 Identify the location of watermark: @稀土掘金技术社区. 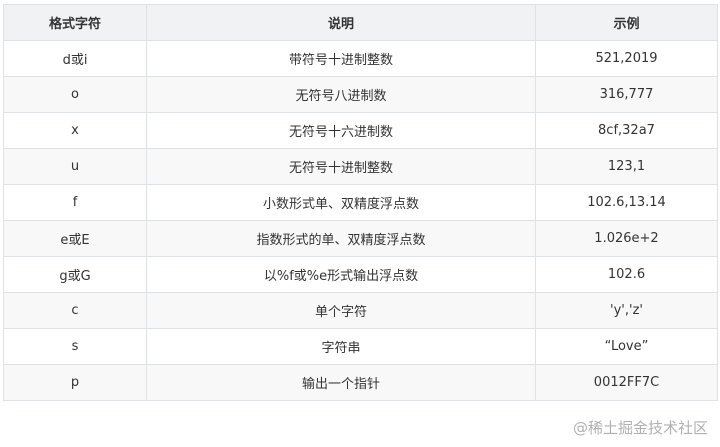
(640, 428).